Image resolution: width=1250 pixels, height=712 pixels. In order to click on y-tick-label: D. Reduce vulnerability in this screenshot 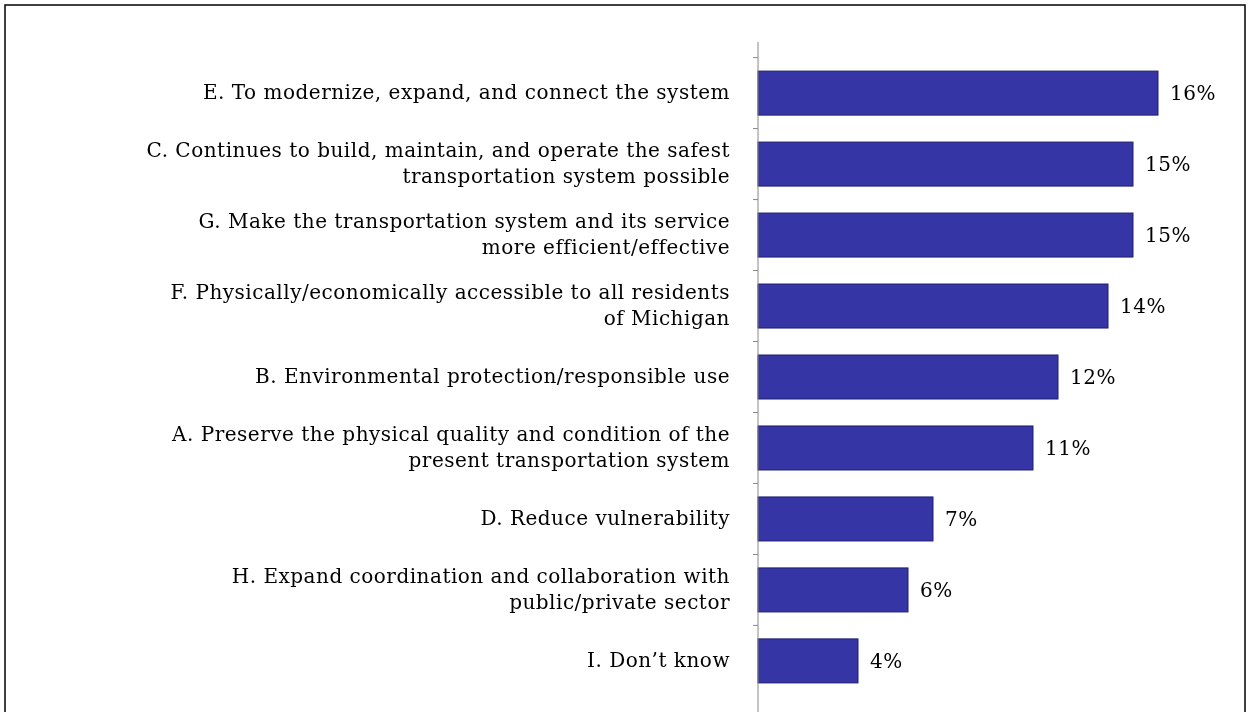, I will do `click(605, 517)`.